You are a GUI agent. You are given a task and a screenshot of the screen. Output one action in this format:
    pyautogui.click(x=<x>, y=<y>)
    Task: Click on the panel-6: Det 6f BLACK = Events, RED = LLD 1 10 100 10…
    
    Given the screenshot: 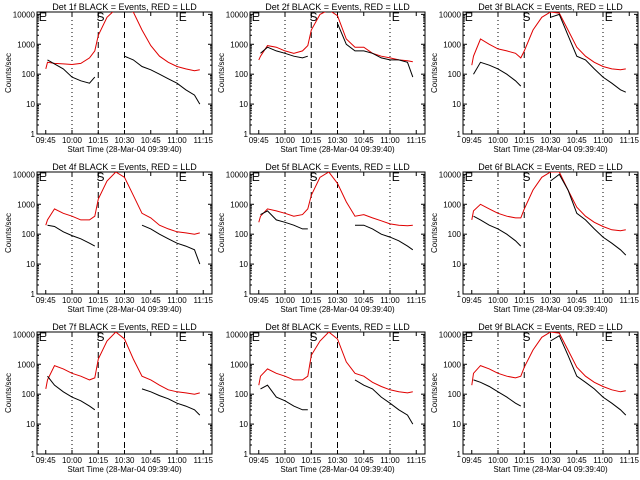 What is the action you would take?
    pyautogui.click(x=535, y=238)
    